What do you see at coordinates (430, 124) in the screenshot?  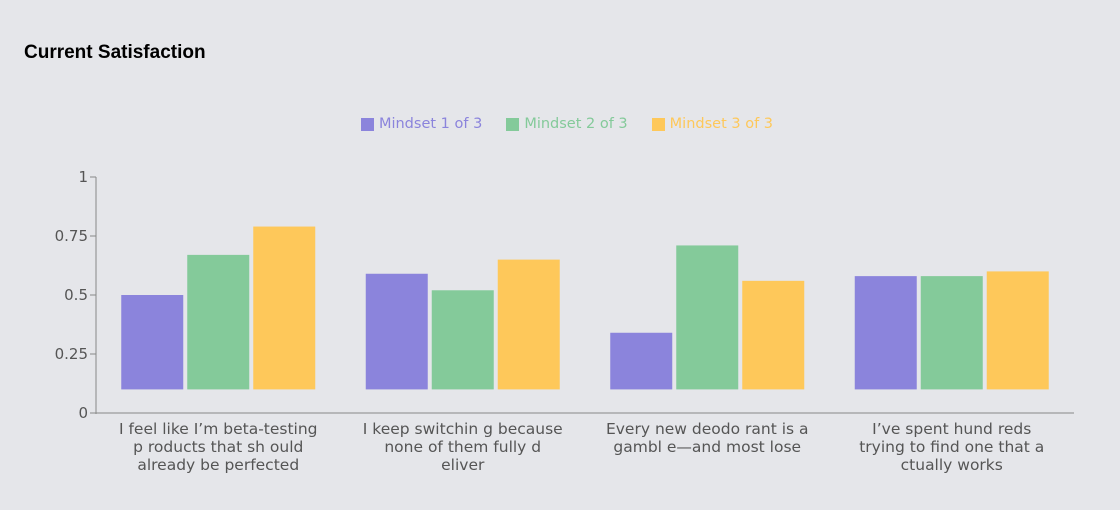 I see `legend-label-mindset-1: Mindset 1 of 3` at bounding box center [430, 124].